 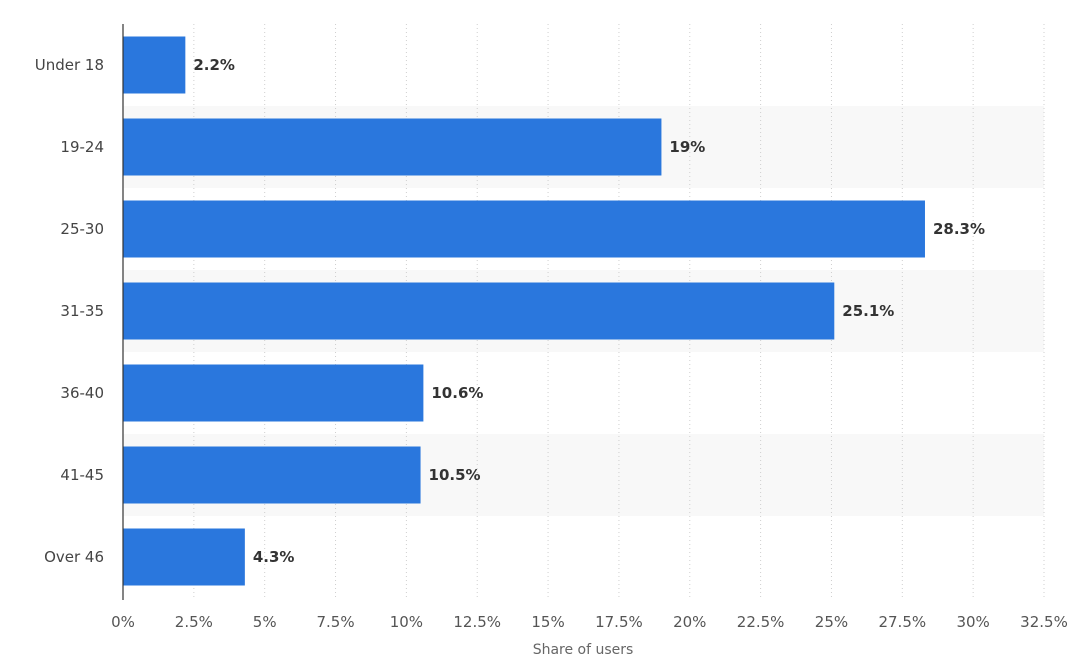 What do you see at coordinates (69, 65) in the screenshot?
I see `category-label: Under 18` at bounding box center [69, 65].